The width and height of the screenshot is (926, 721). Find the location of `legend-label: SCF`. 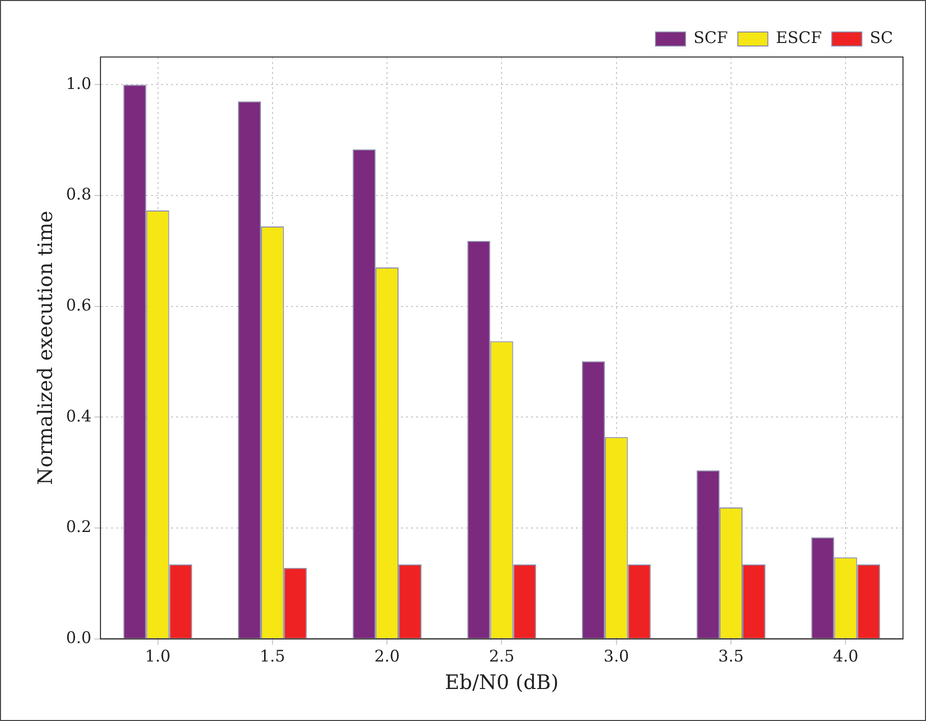

legend-label: SCF is located at coordinates (711, 38).